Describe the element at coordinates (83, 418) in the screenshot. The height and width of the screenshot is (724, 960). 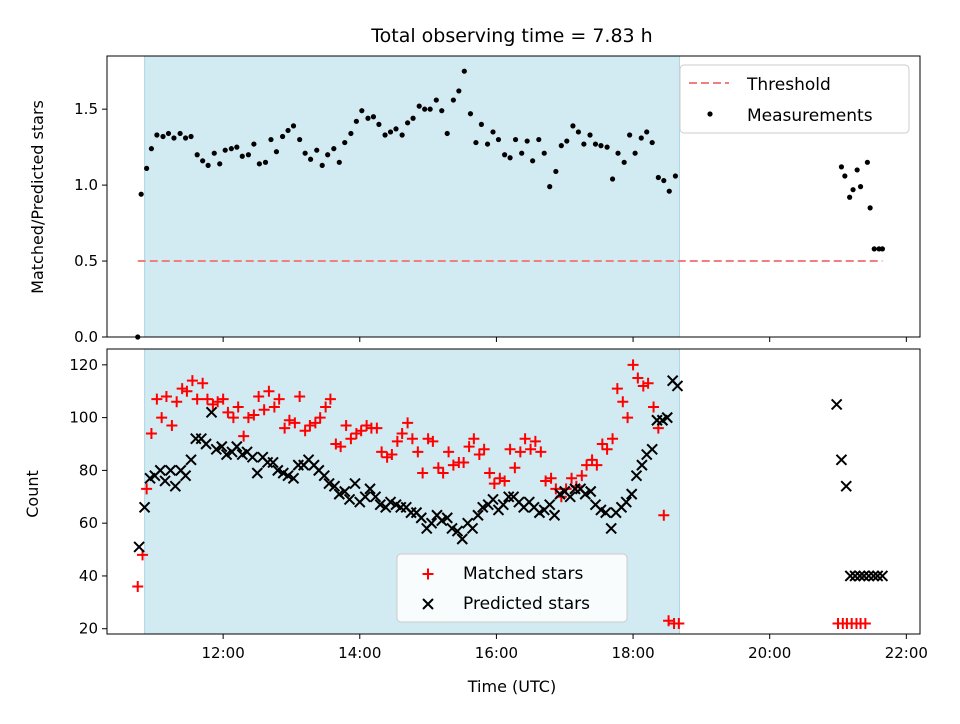
I see `y-tick-label: 100` at that location.